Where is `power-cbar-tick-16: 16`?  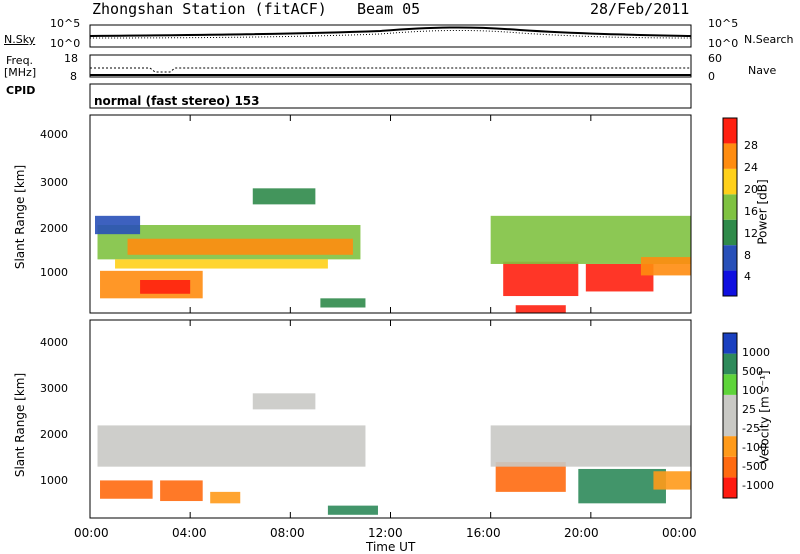 power-cbar-tick-16: 16 is located at coordinates (751, 211).